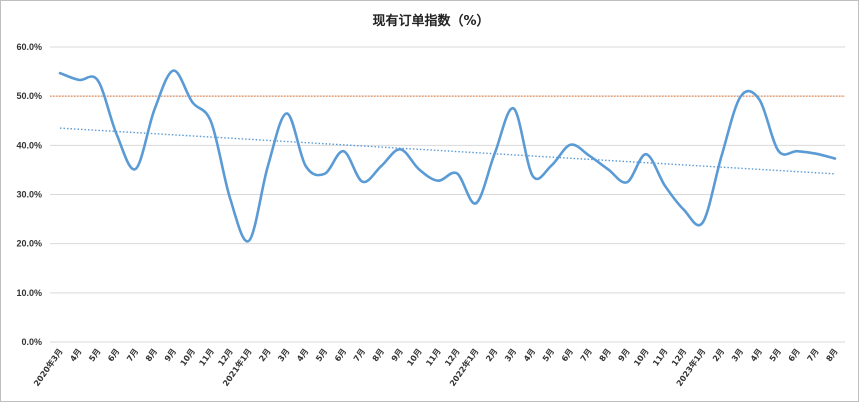 The image size is (859, 402). What do you see at coordinates (29, 96) in the screenshot?
I see `y-tick-label: 50.0%` at bounding box center [29, 96].